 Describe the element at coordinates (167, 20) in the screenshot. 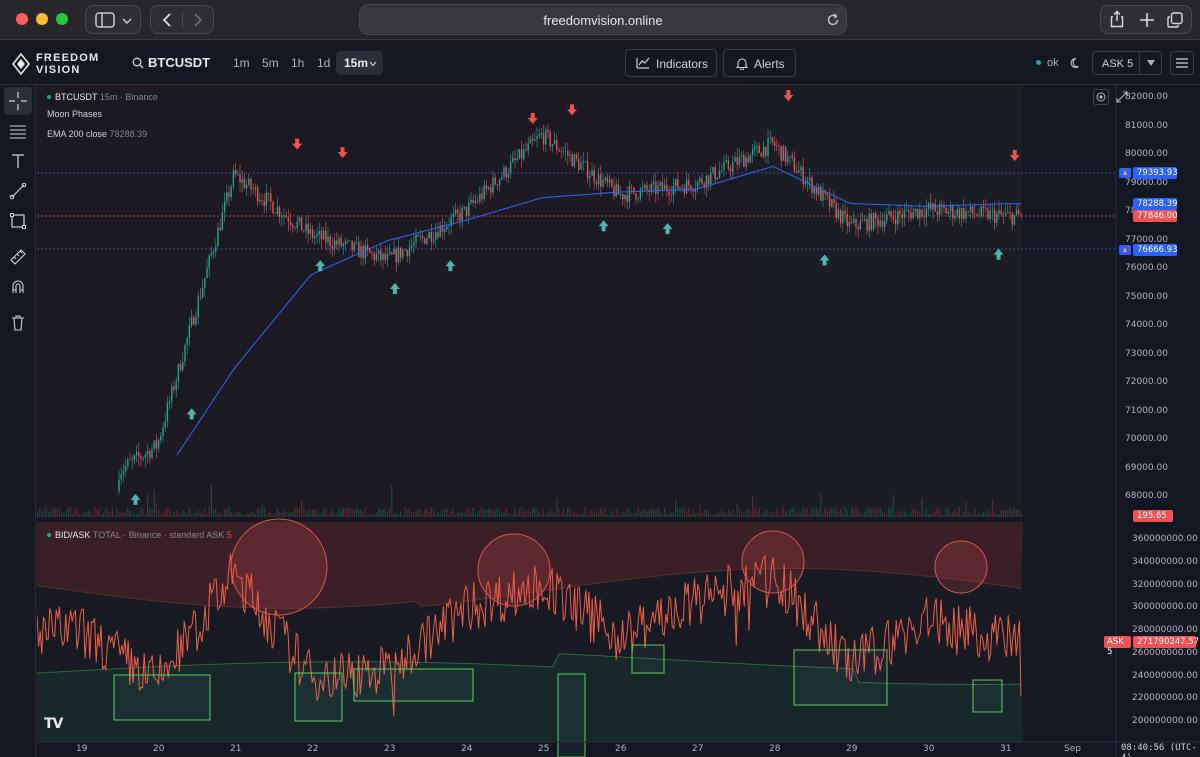

I see `back-arrow-icon` at that location.